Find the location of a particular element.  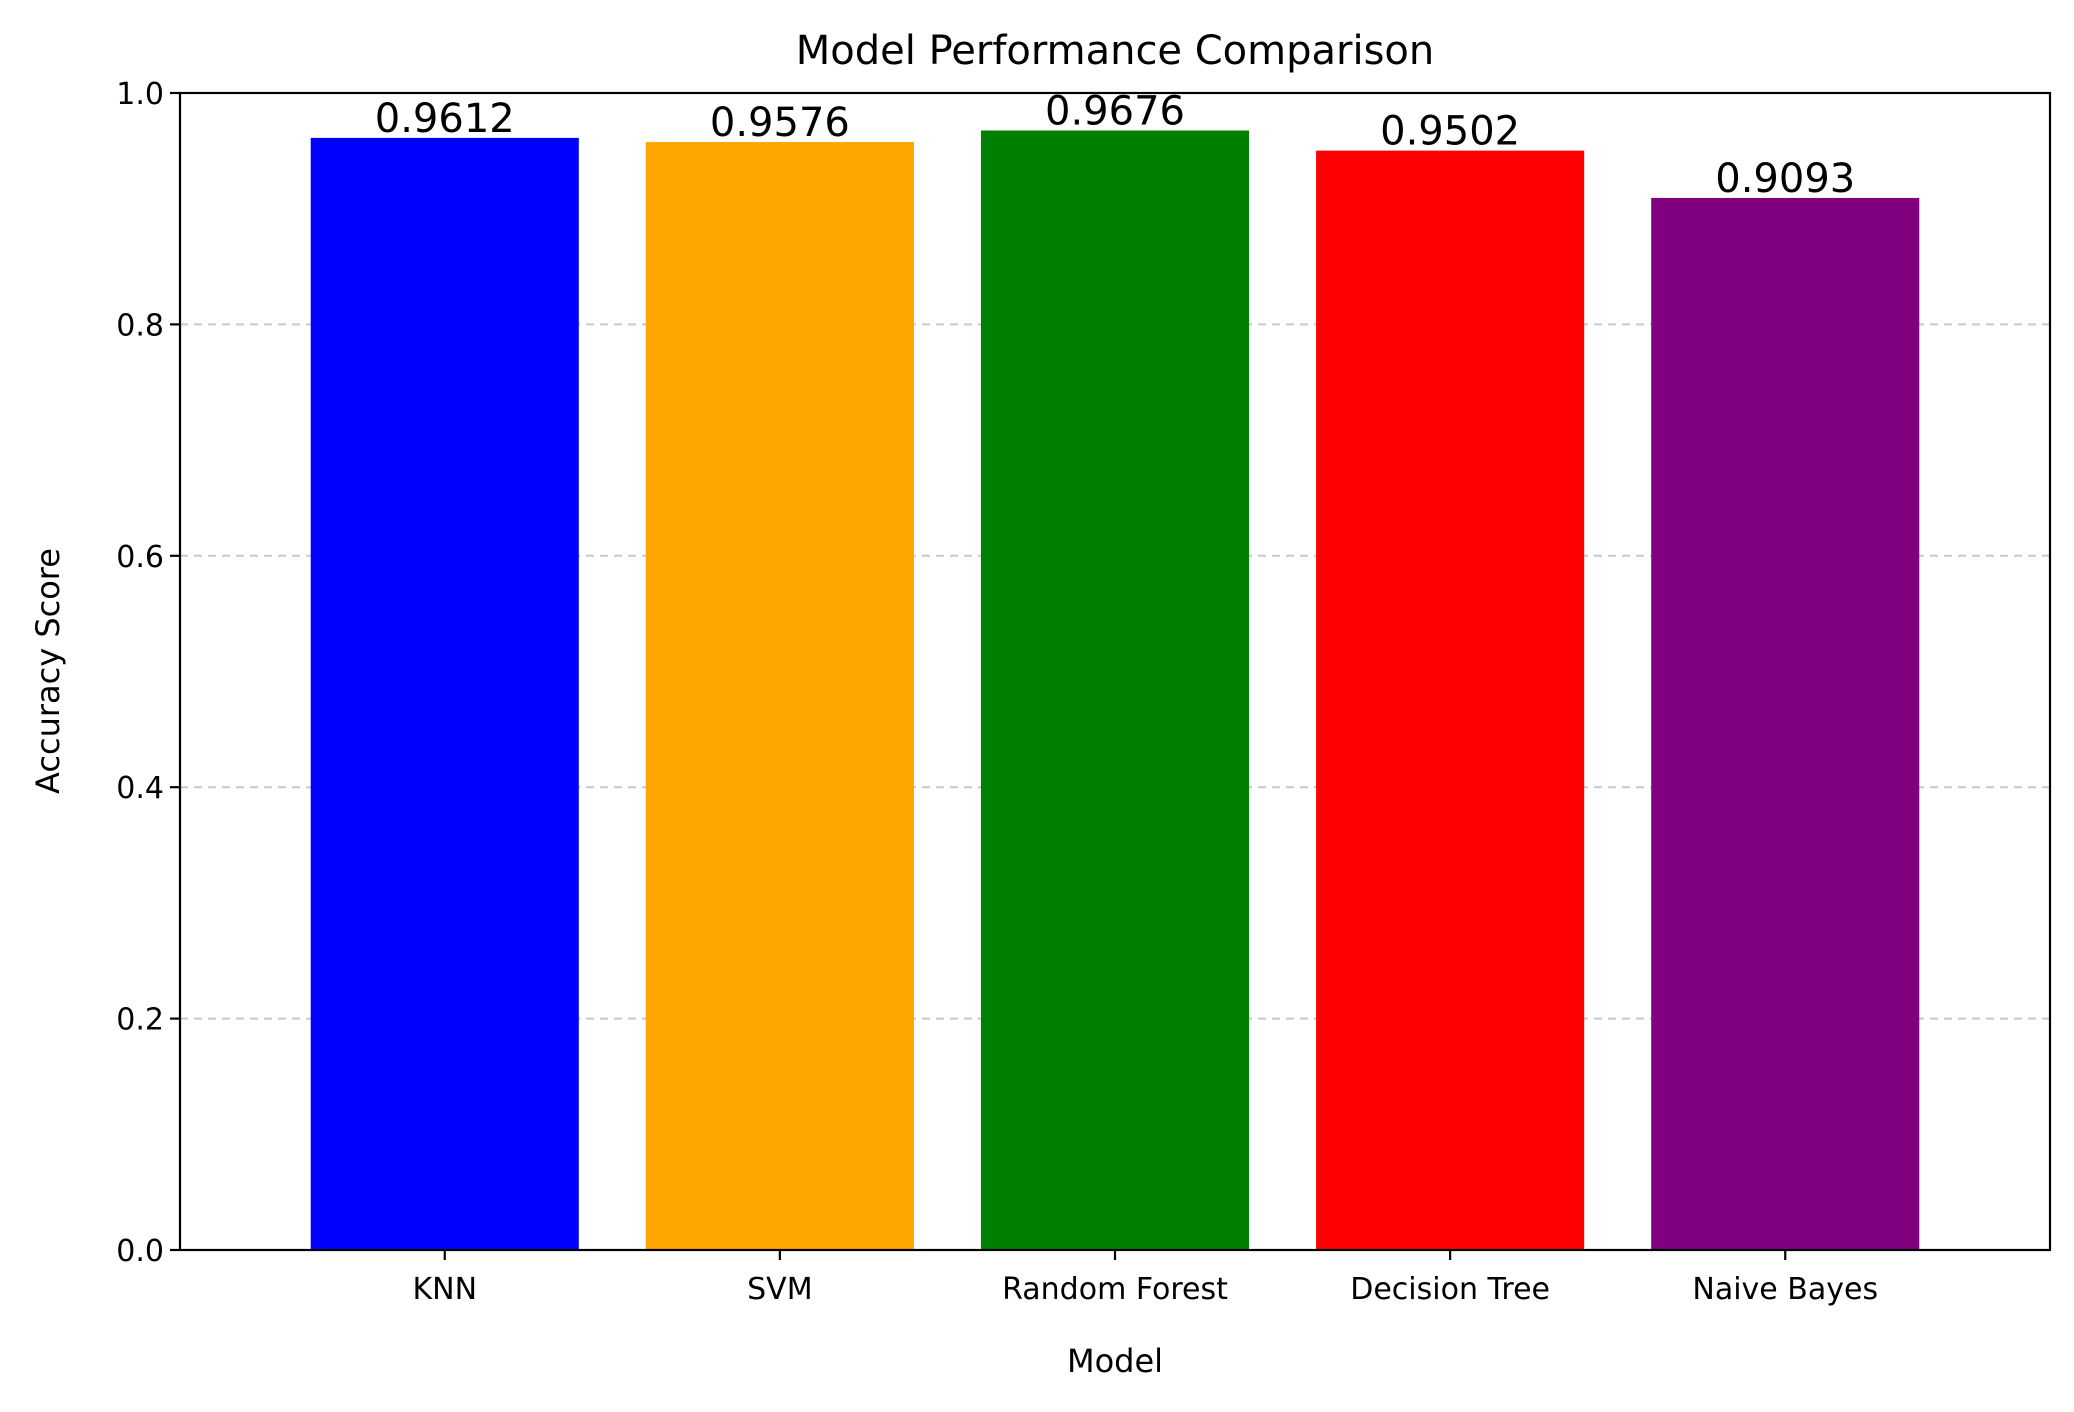

y-tick-label: 1.0 is located at coordinates (140, 94).